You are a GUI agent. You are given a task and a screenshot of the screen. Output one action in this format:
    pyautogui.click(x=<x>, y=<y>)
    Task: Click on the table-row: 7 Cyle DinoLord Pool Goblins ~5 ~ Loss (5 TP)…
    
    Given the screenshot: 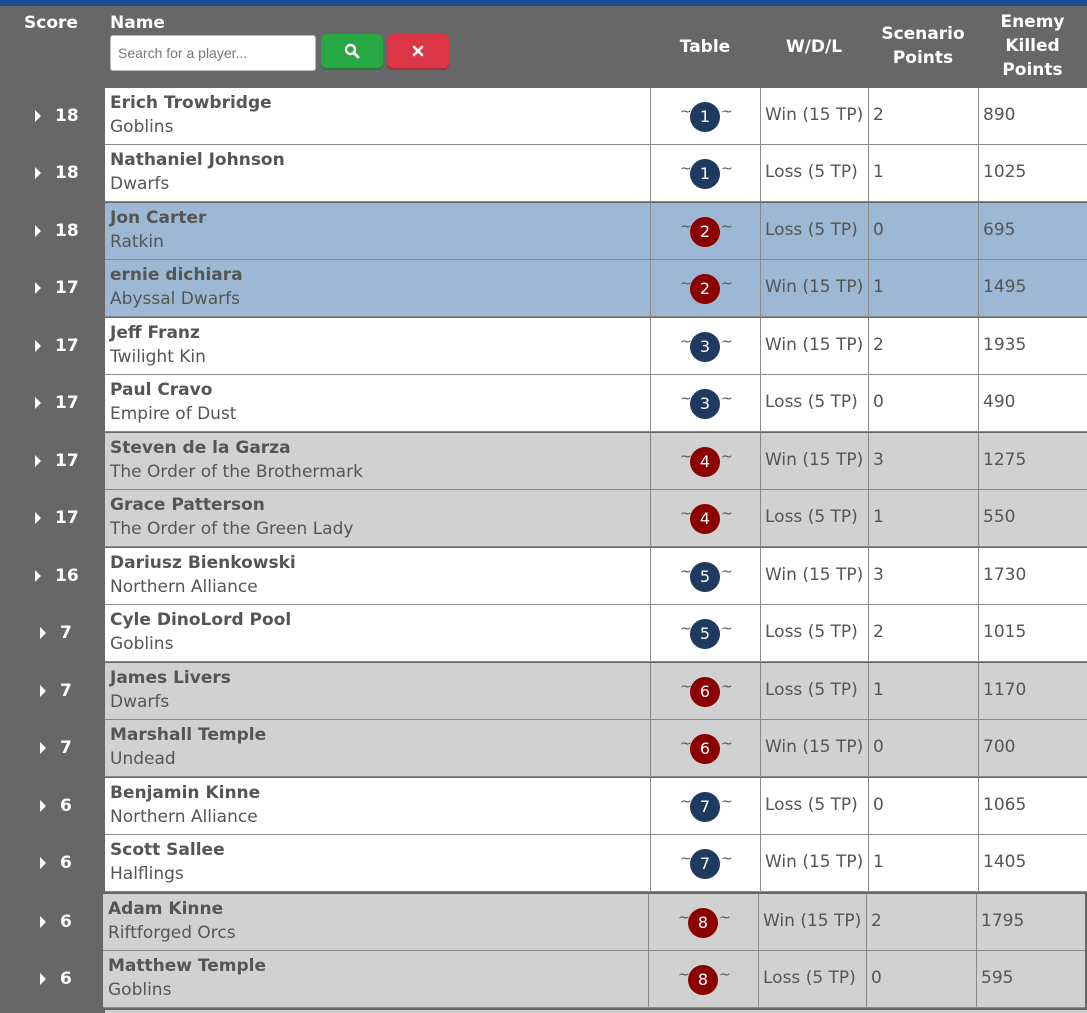 What is the action you would take?
    pyautogui.click(x=543, y=633)
    